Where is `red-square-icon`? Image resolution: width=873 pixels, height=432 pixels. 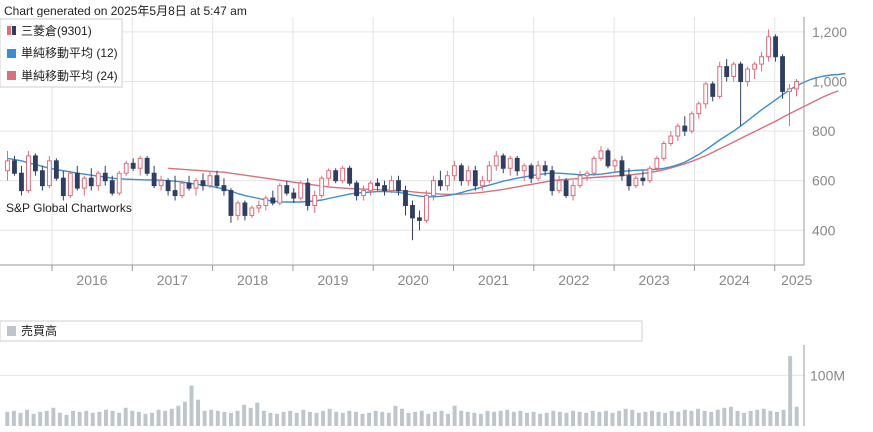 red-square-icon is located at coordinates (11, 75).